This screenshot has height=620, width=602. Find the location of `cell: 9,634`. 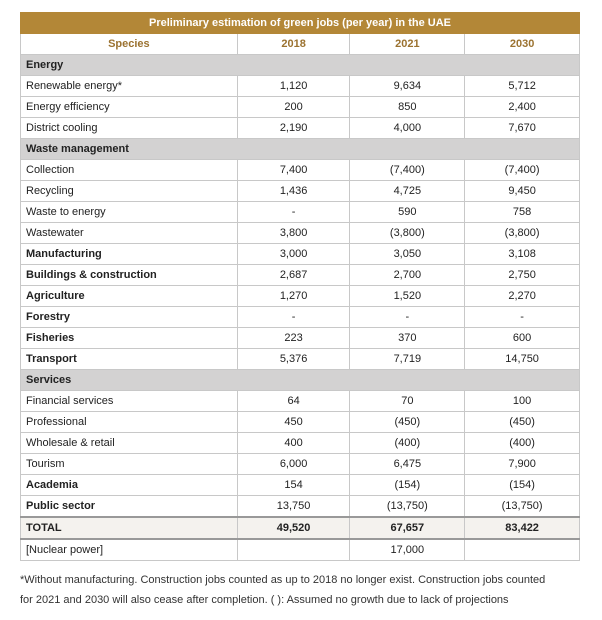

cell: 9,634 is located at coordinates (407, 86).